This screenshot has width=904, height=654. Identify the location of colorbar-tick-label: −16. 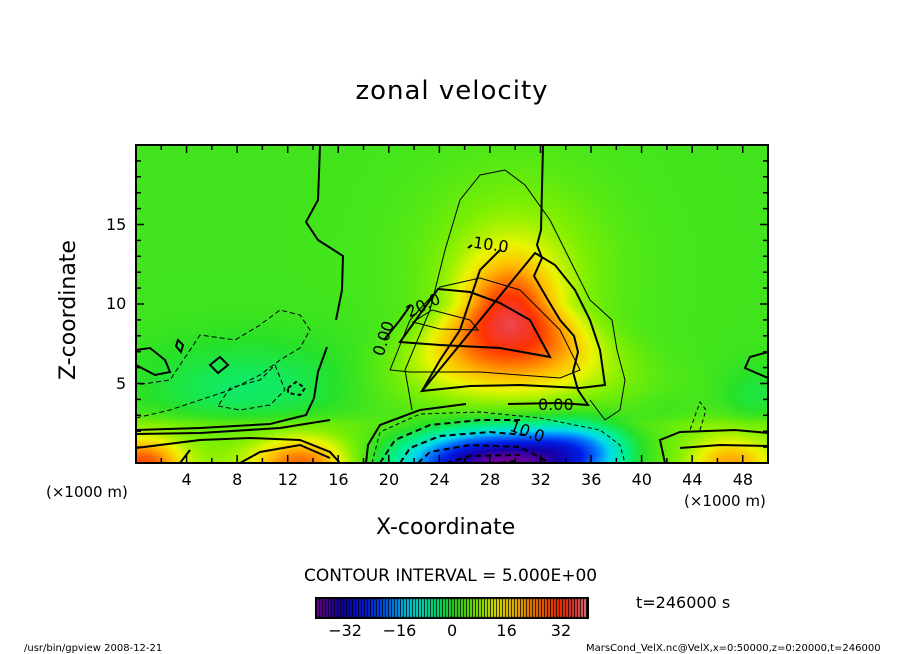
(399, 630).